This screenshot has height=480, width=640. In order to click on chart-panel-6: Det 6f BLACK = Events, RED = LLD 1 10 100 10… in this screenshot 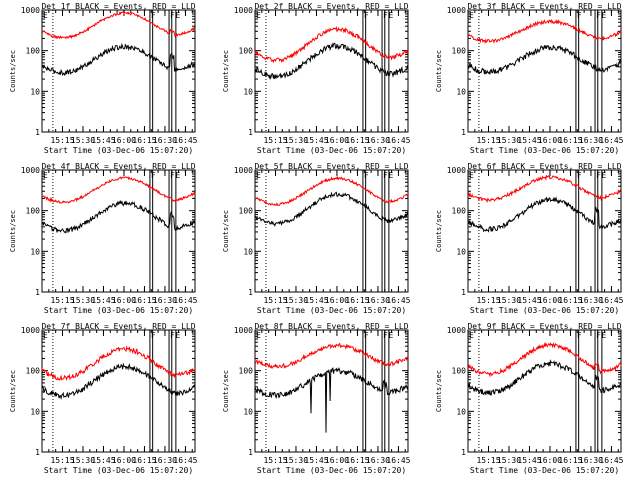, I will do `click(529, 238)`.